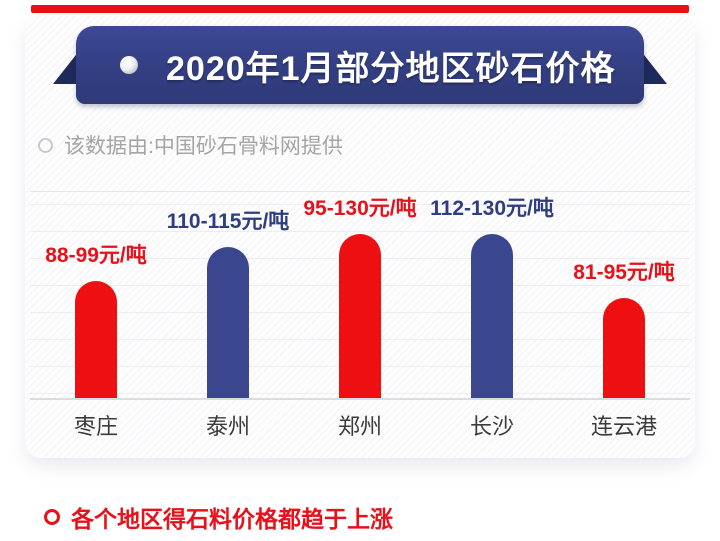 The width and height of the screenshot is (720, 541). Describe the element at coordinates (203, 146) in the screenshot. I see `data-source-text: 该数据由:中国砂石骨料网提供` at that location.